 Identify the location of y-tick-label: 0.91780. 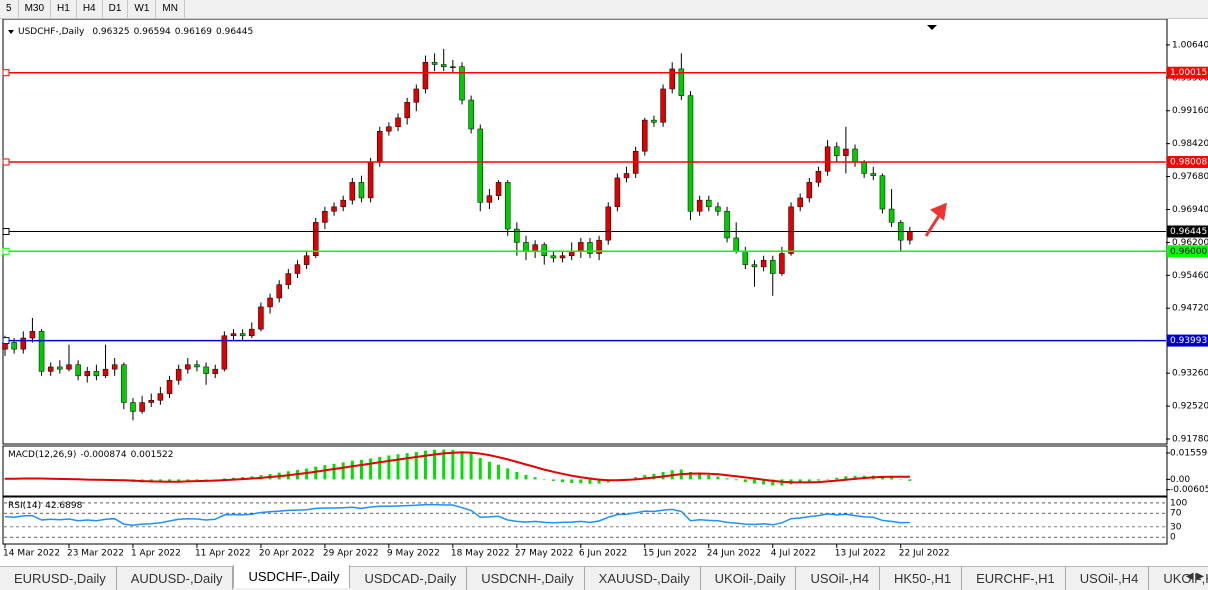
(1190, 439).